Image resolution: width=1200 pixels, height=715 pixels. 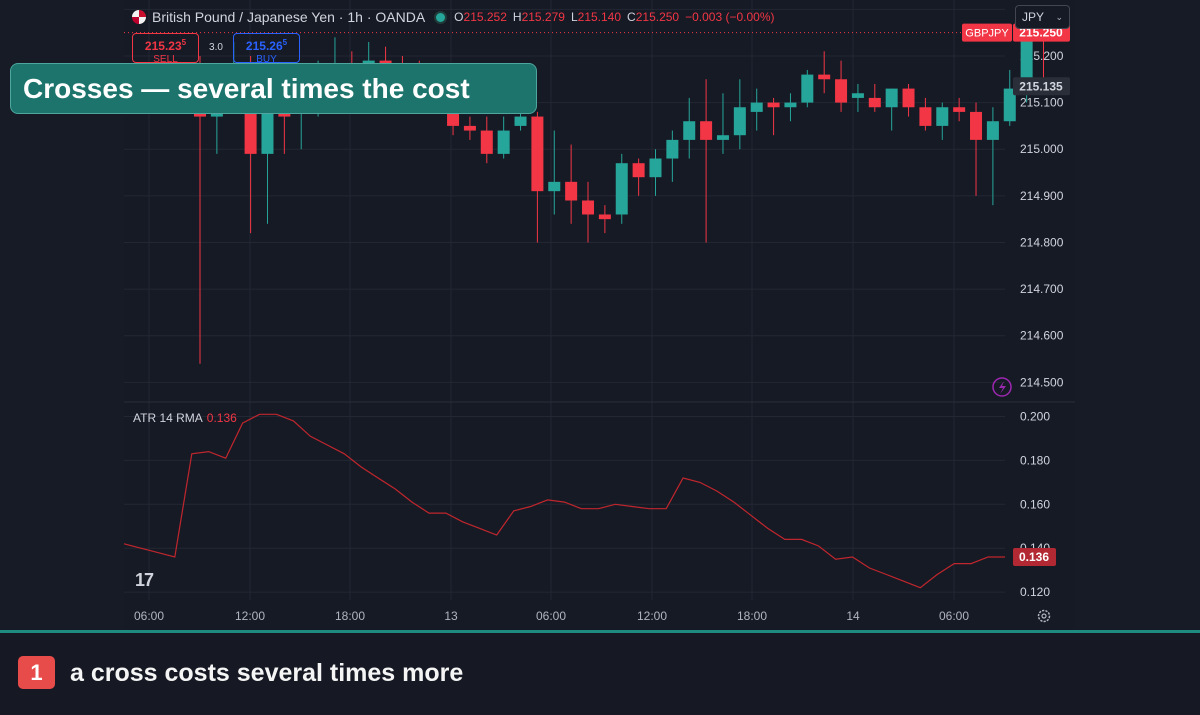 What do you see at coordinates (144, 580) in the screenshot?
I see `tradingview-logo: 17` at bounding box center [144, 580].